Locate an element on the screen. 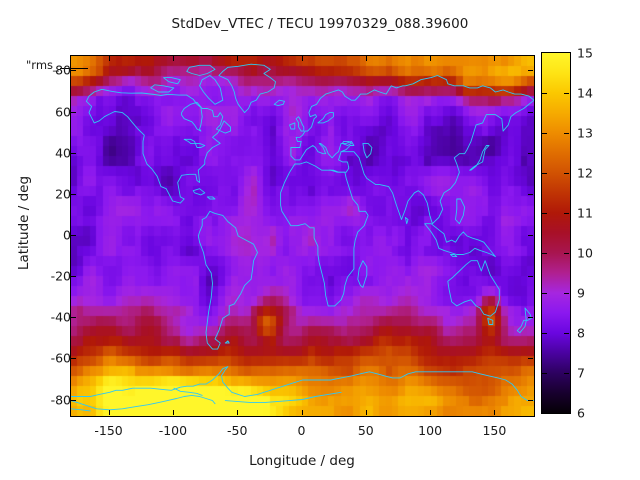 This screenshot has width=640, height=480. x-axis-tick-label: 50 is located at coordinates (365, 430).